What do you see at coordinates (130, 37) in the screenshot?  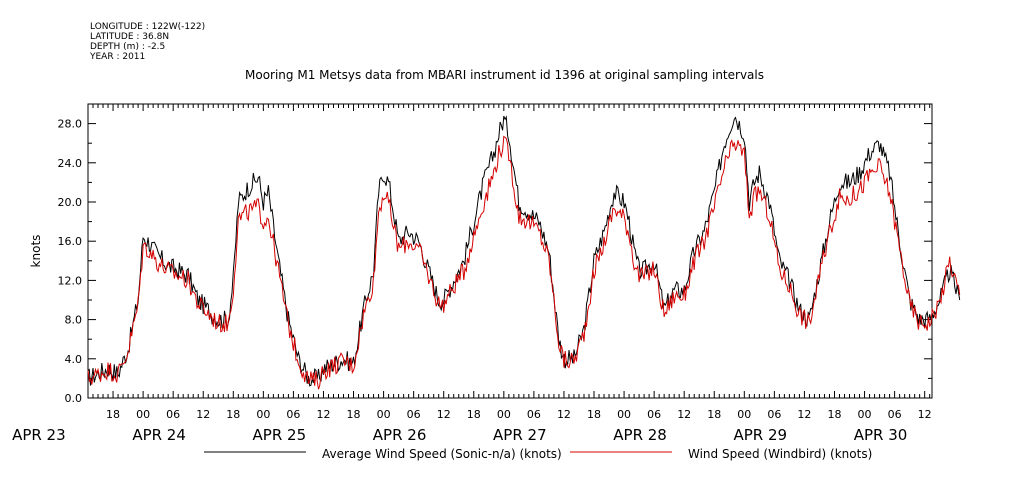 I see `meta-latitude: LATITUDE : 36.8N` at bounding box center [130, 37].